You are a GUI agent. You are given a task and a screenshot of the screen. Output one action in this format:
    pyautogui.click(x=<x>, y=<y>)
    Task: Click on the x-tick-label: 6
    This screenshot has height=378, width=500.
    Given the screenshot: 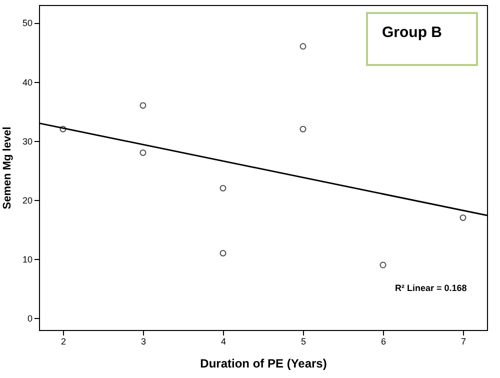 What is the action you would take?
    pyautogui.click(x=383, y=341)
    